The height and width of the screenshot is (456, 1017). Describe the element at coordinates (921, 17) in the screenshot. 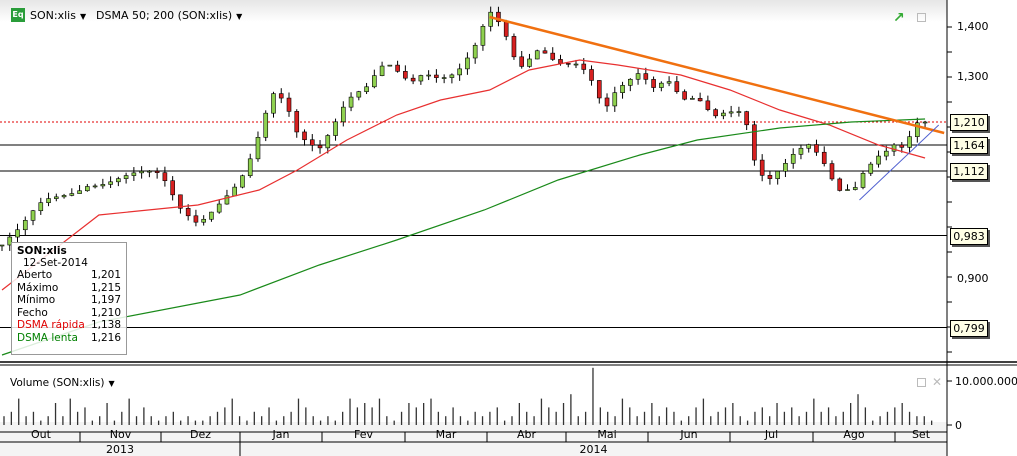

I see `maximize-icon` at that location.